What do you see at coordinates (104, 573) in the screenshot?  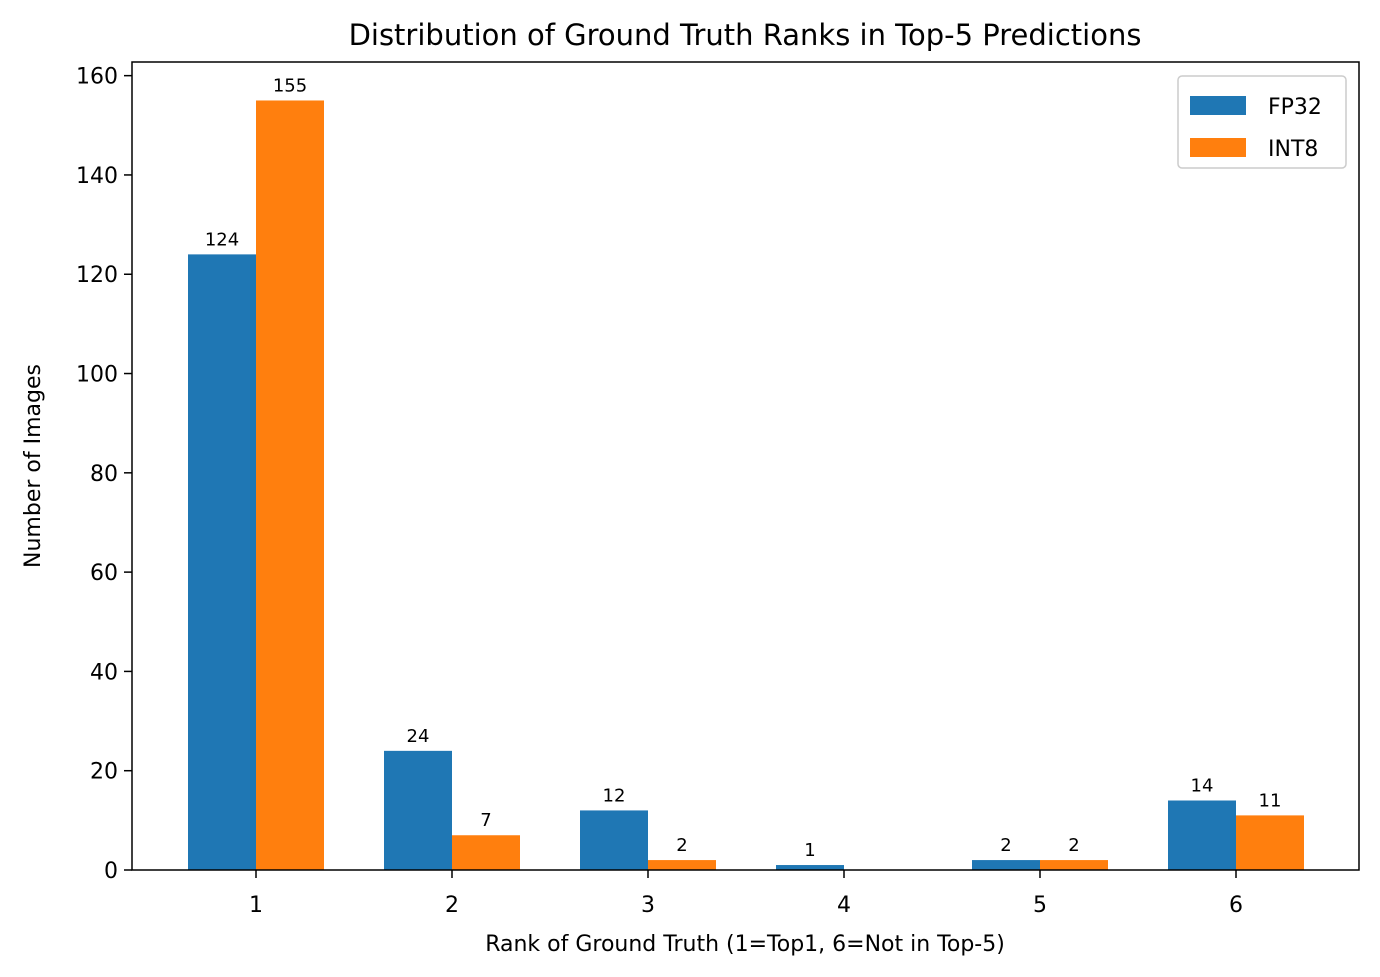 I see `y-tick-label-60: 60` at bounding box center [104, 573].